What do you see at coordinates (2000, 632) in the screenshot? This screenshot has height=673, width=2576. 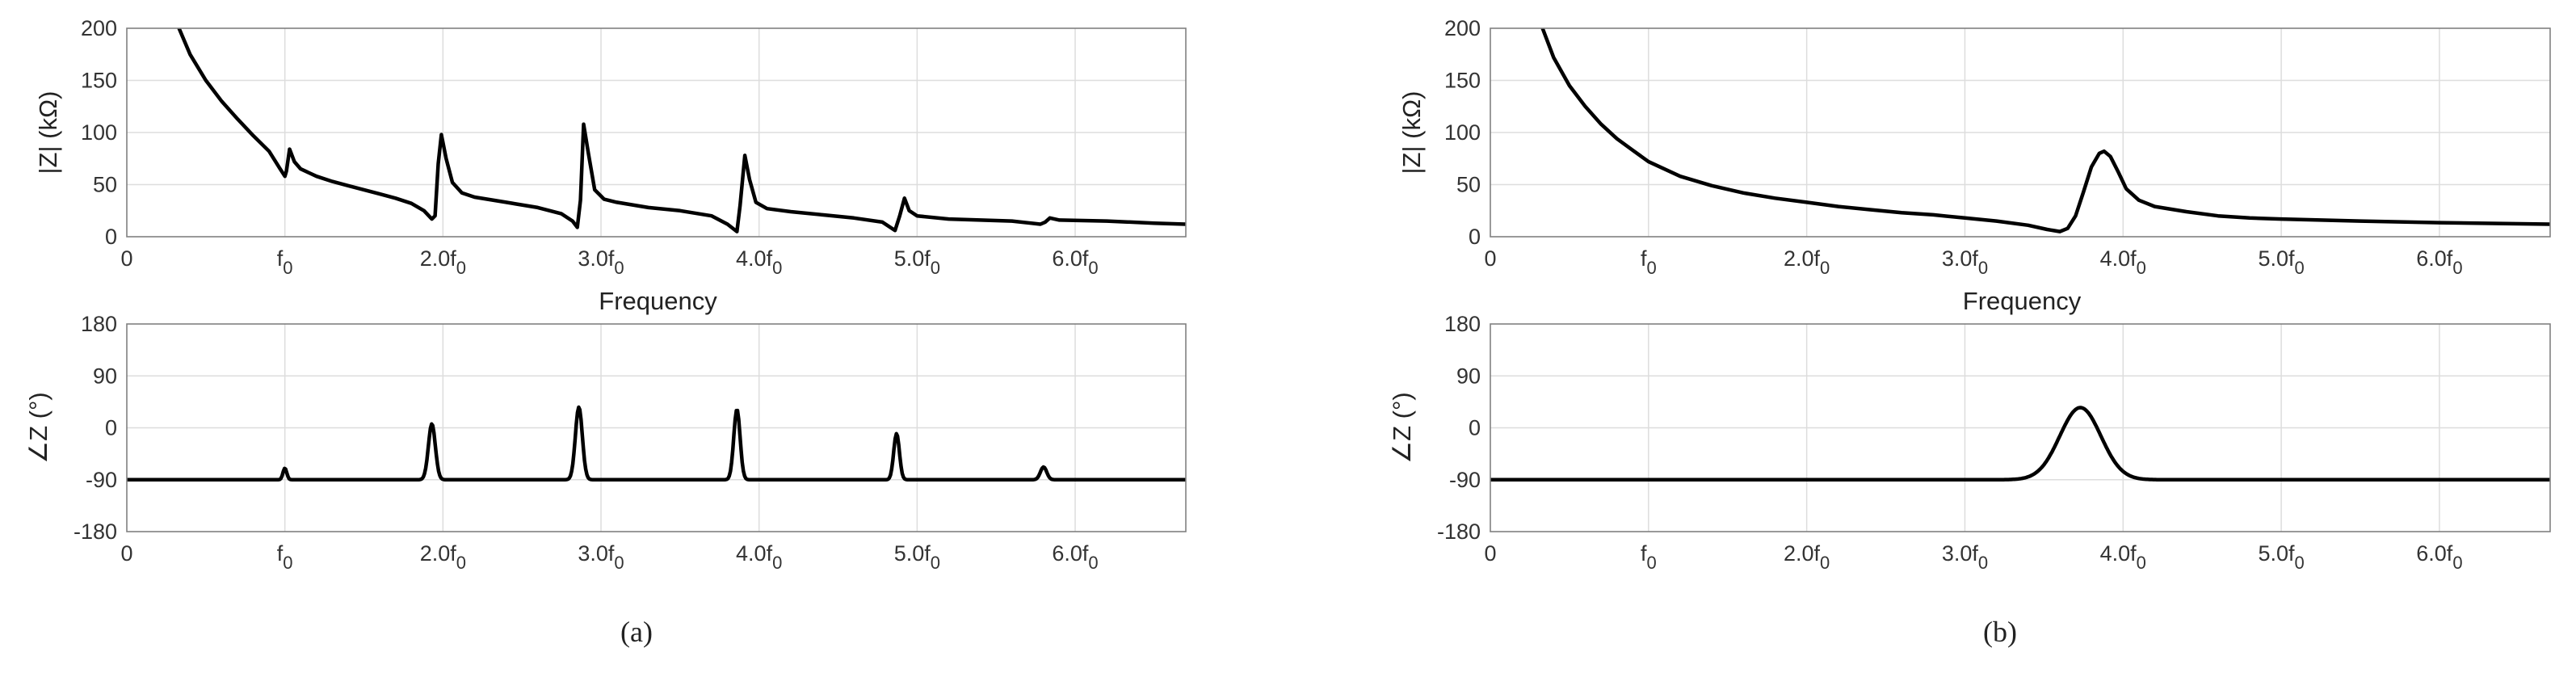 I see `caption-b: (b)` at bounding box center [2000, 632].